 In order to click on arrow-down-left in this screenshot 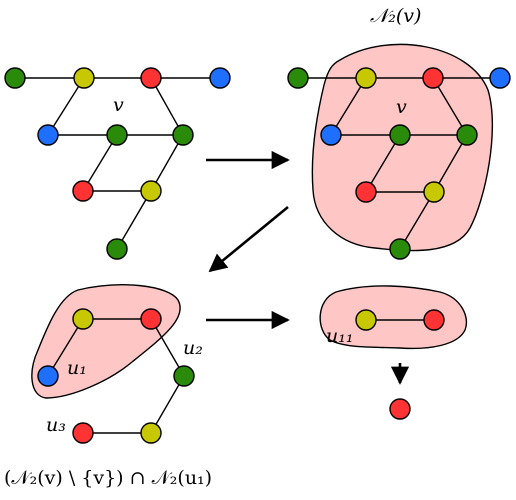, I will do `click(249, 239)`.